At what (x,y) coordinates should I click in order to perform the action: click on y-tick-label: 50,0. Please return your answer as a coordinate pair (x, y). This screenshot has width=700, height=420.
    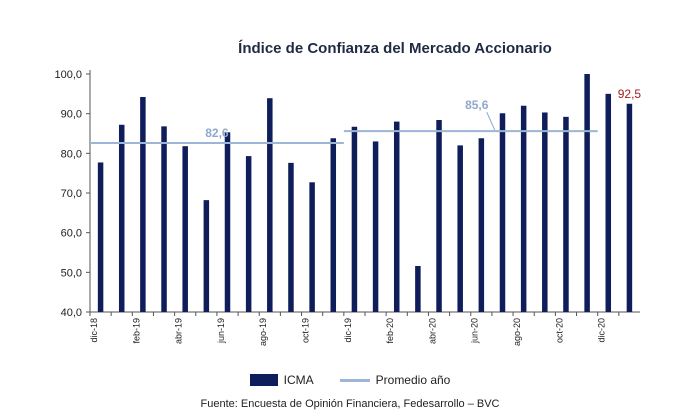
    Looking at the image, I should click on (71, 273).